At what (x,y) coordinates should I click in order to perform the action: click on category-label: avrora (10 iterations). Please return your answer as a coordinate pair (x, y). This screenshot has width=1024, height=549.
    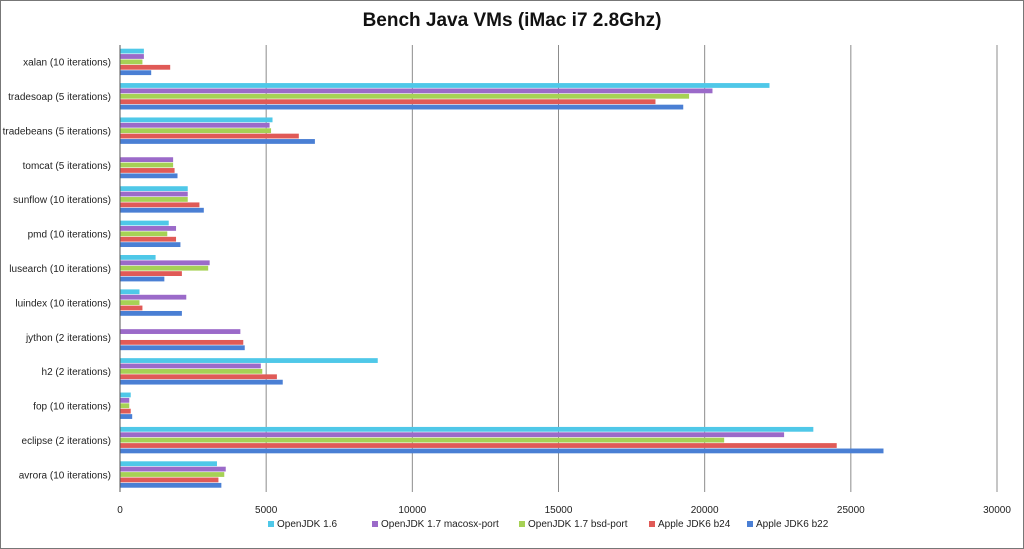
    Looking at the image, I should click on (65, 475).